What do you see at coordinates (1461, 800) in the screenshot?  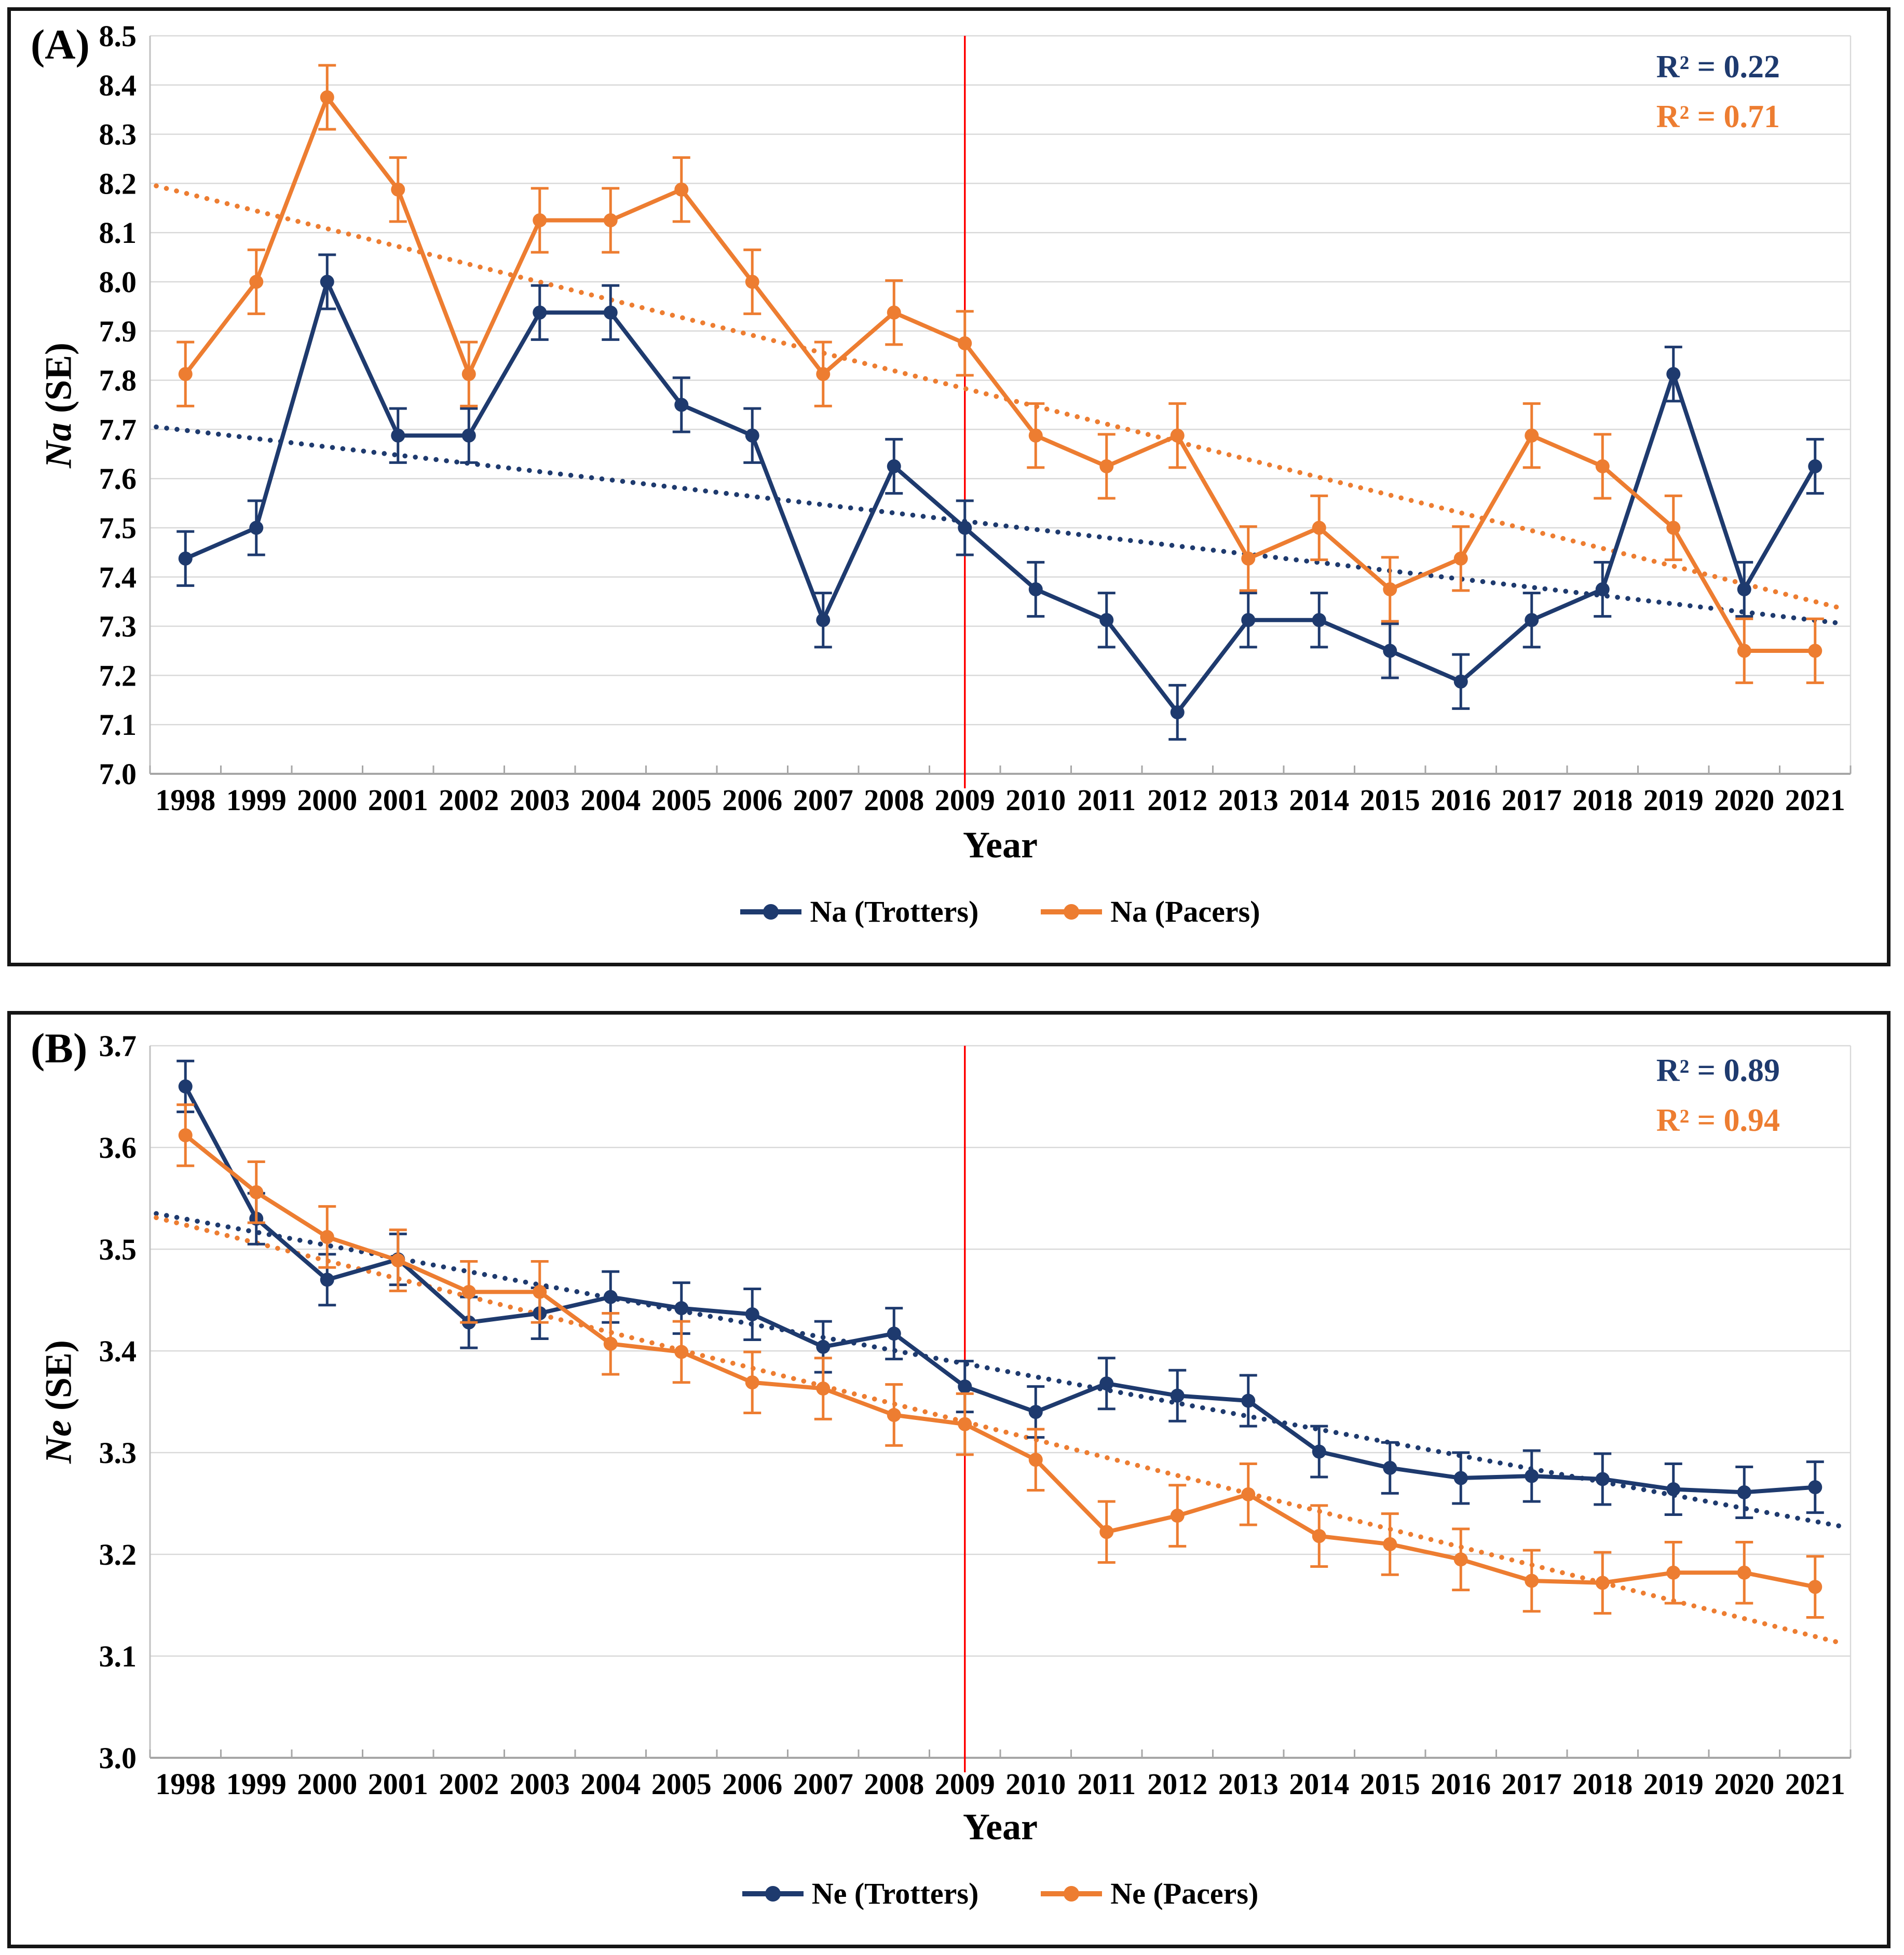 I see `svg-text: 2016` at bounding box center [1461, 800].